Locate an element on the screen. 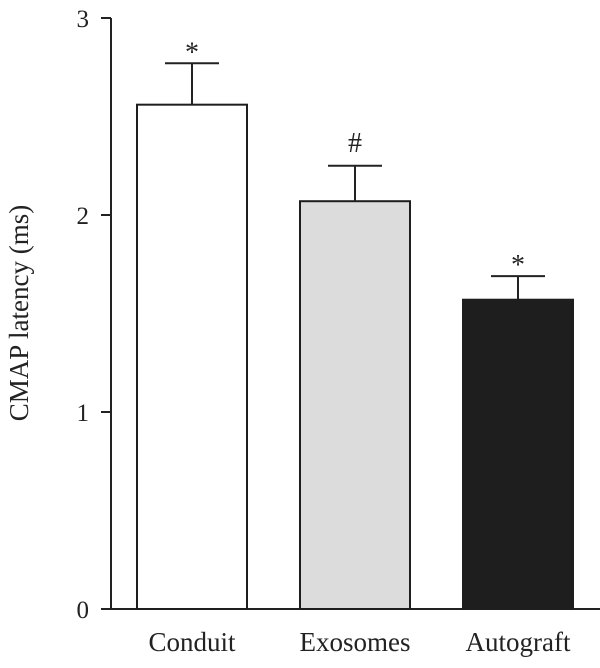 The image size is (600, 668). significance-autograft: * is located at coordinates (518, 265).